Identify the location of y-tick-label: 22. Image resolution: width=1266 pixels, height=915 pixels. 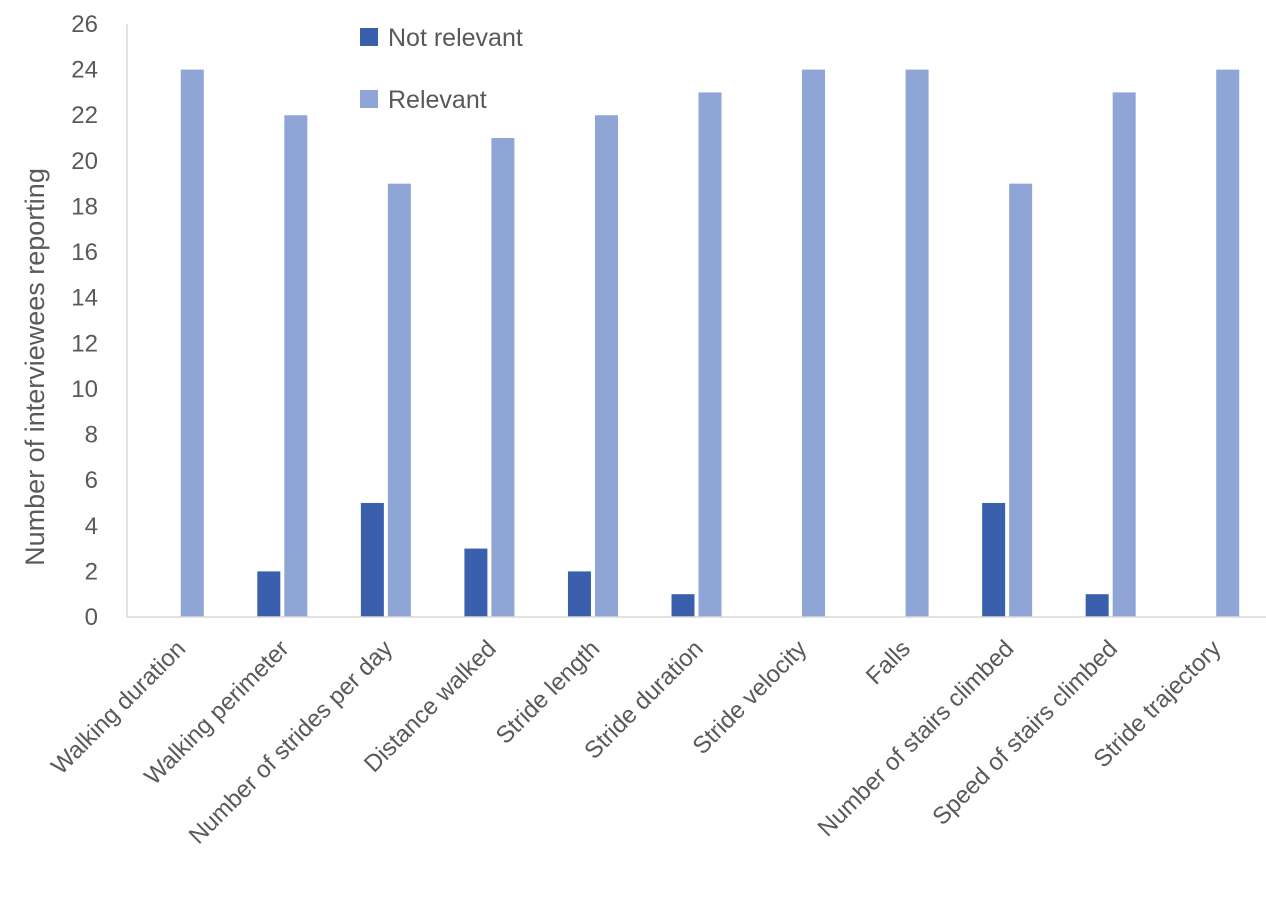
(84, 115).